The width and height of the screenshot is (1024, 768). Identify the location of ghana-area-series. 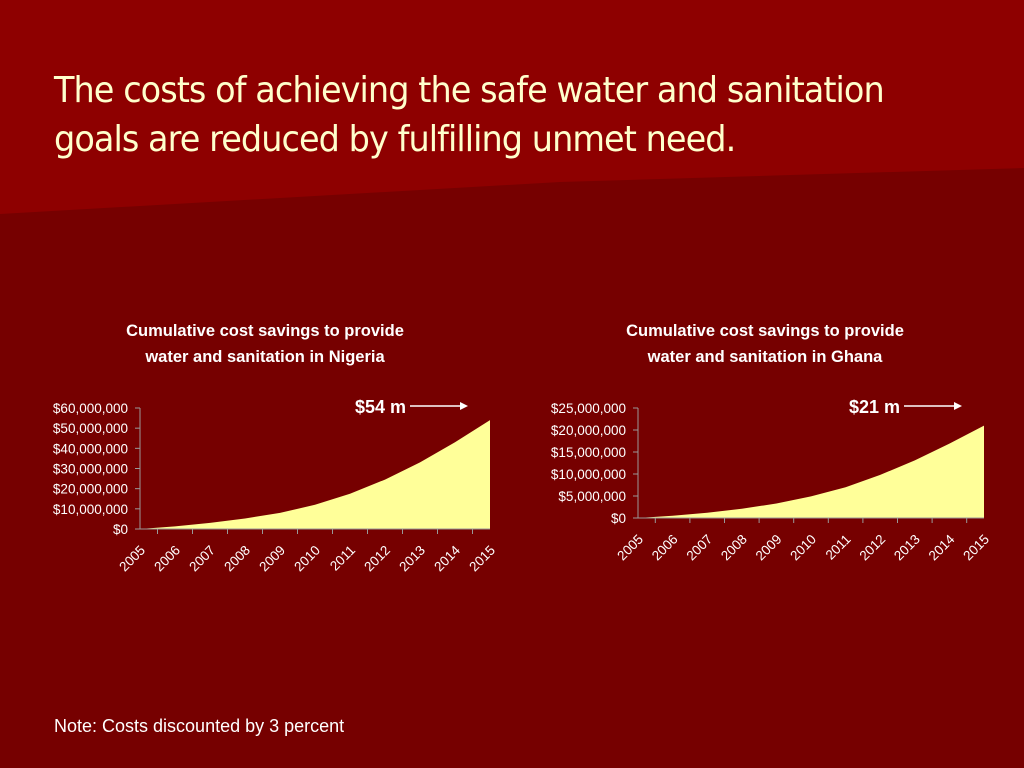
(811, 471).